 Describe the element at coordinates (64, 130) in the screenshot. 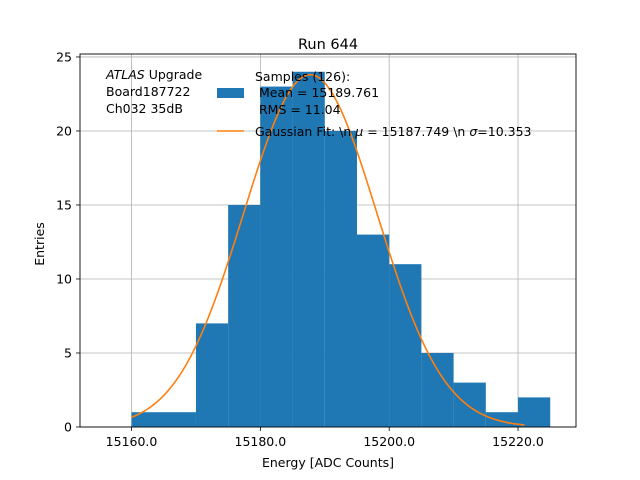

I see `y-tick-label-4: 20` at that location.